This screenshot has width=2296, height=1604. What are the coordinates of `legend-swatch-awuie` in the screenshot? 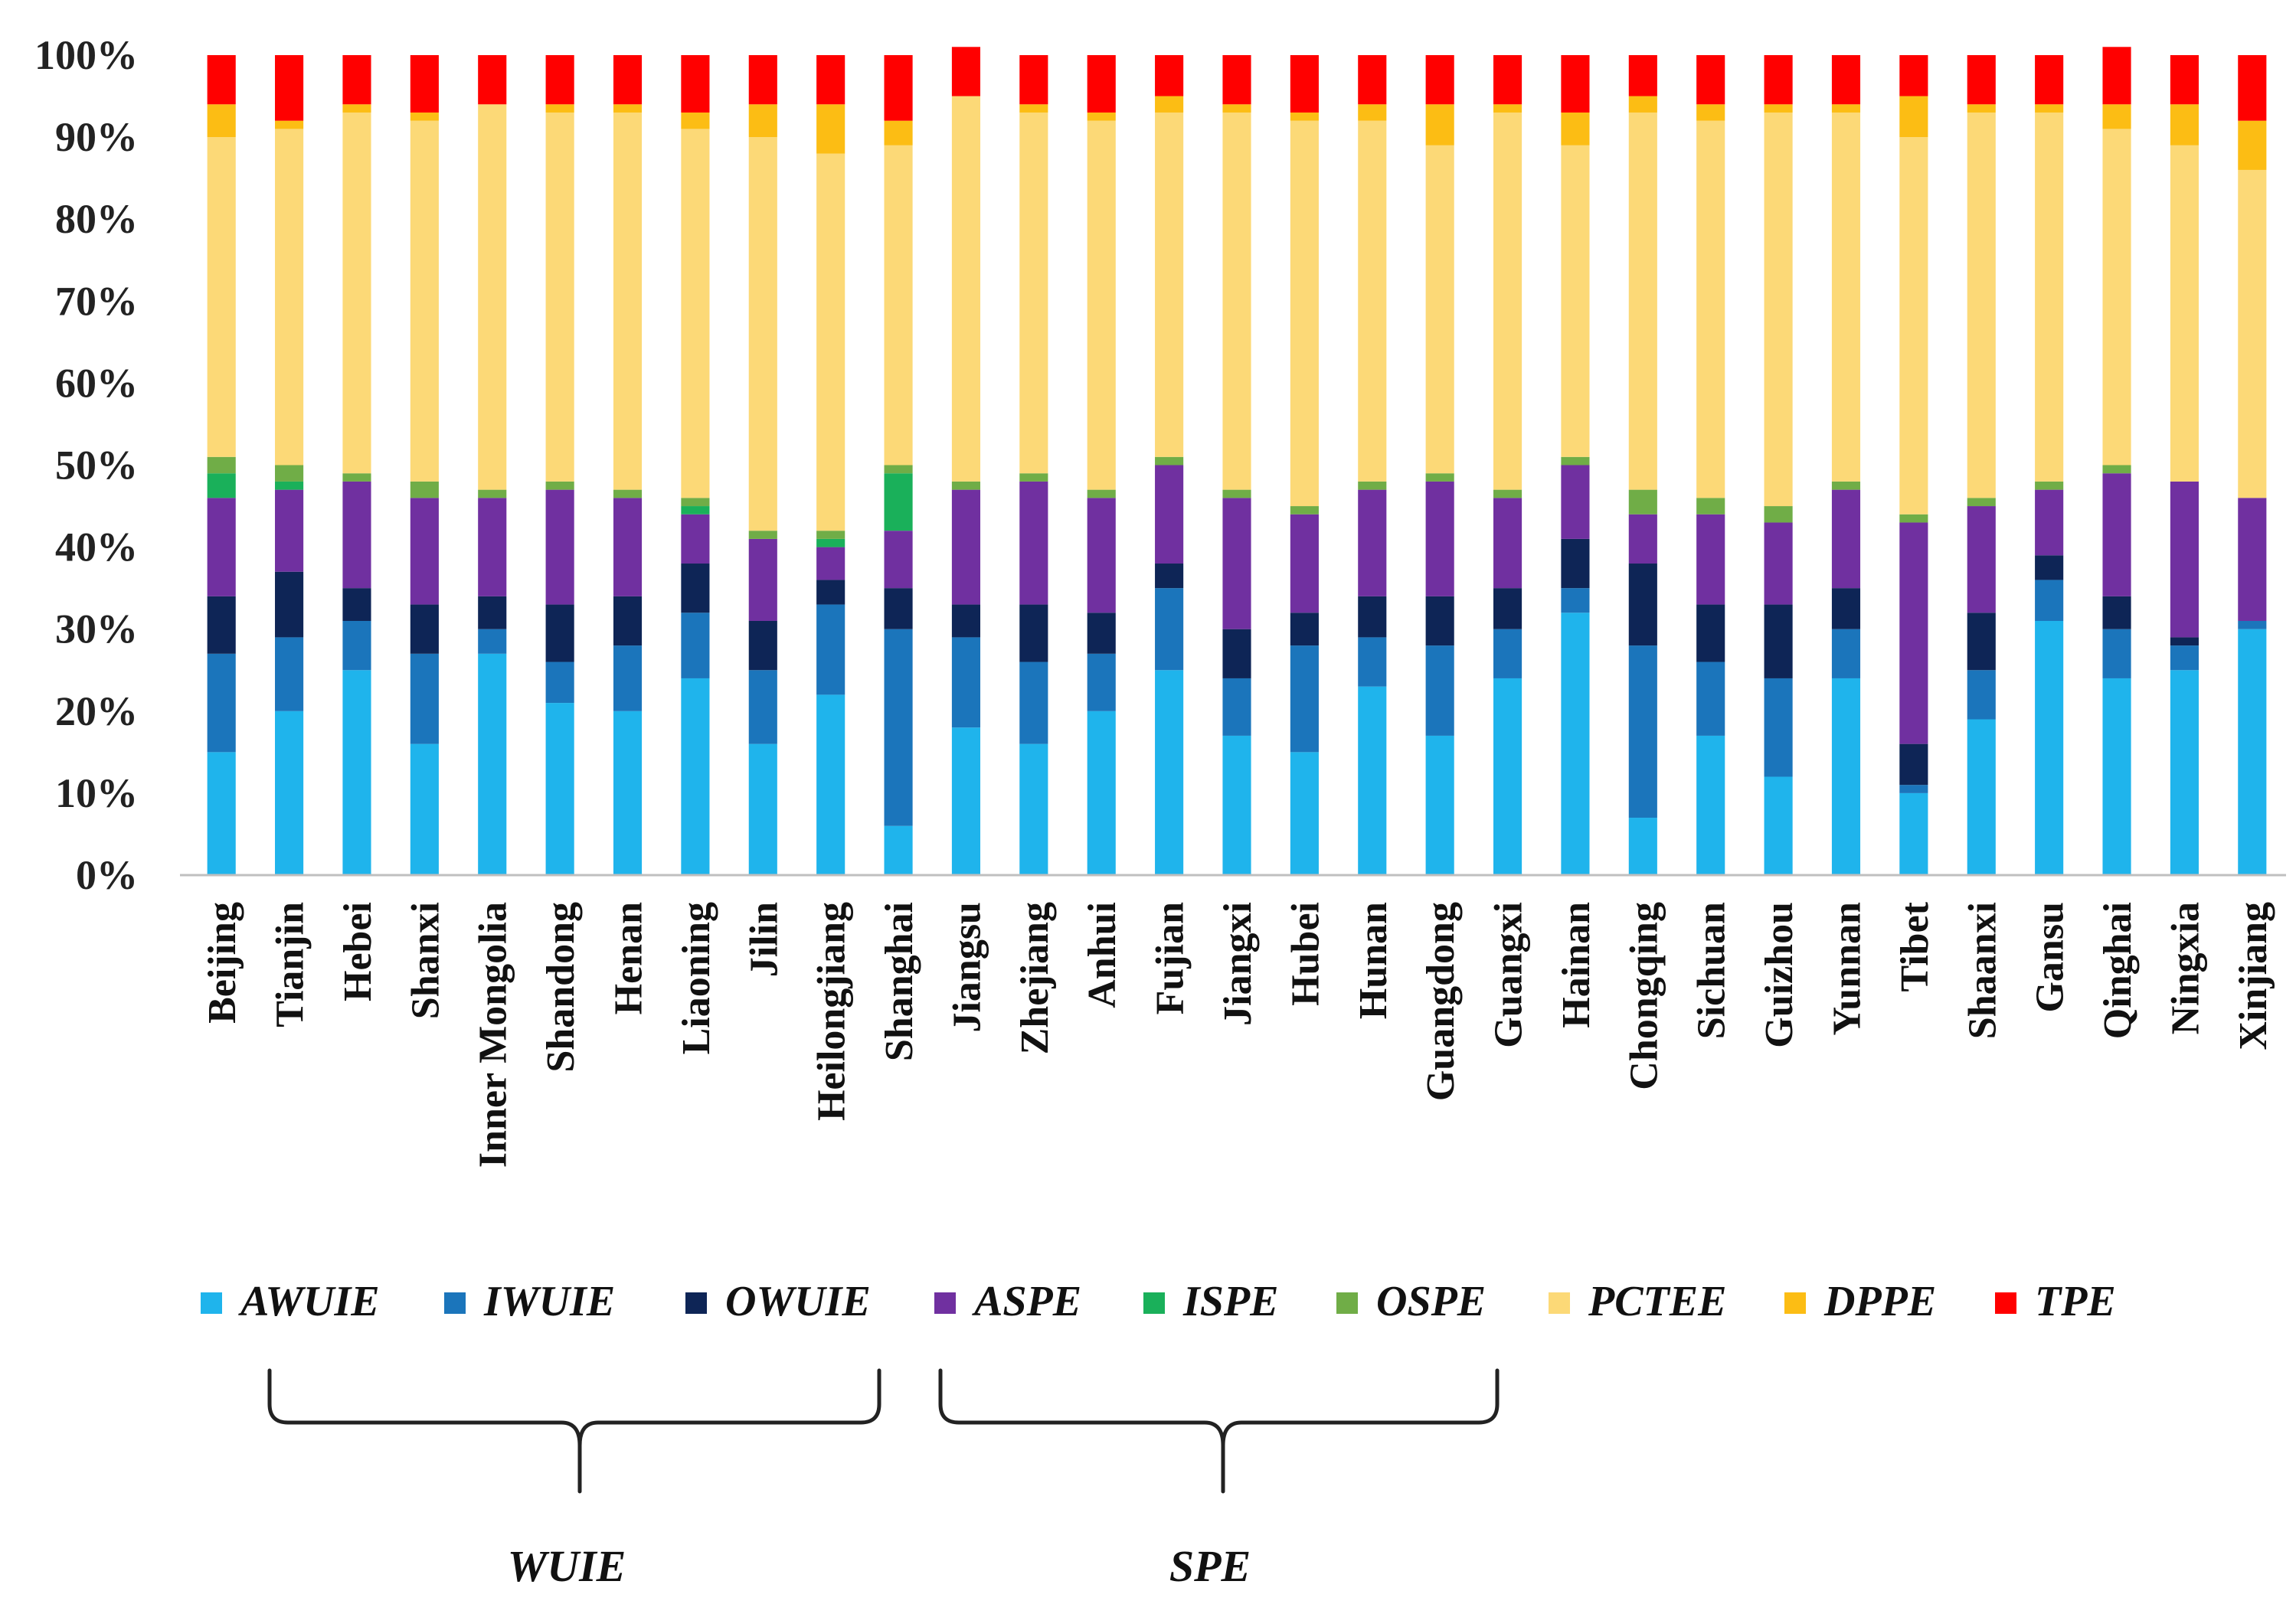 It's located at (211, 1303).